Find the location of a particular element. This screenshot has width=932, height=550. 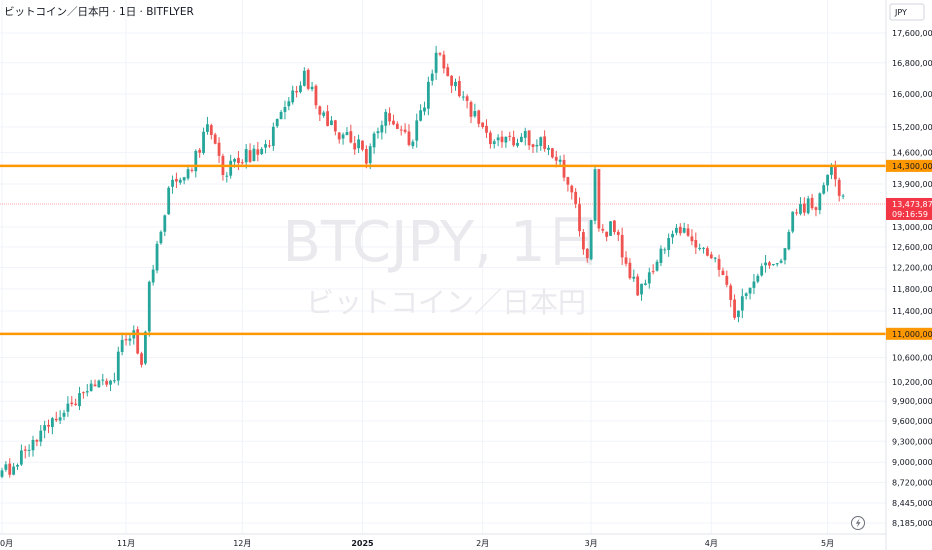

price-axis: JPY is located at coordinates (908, 275).